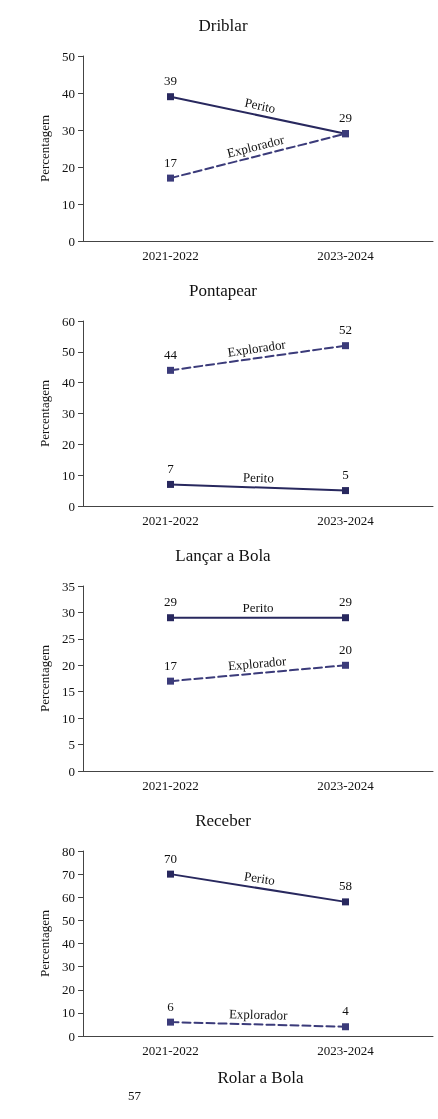 The width and height of the screenshot is (438, 1119). What do you see at coordinates (68, 692) in the screenshot?
I see `y-tick-label: 15` at bounding box center [68, 692].